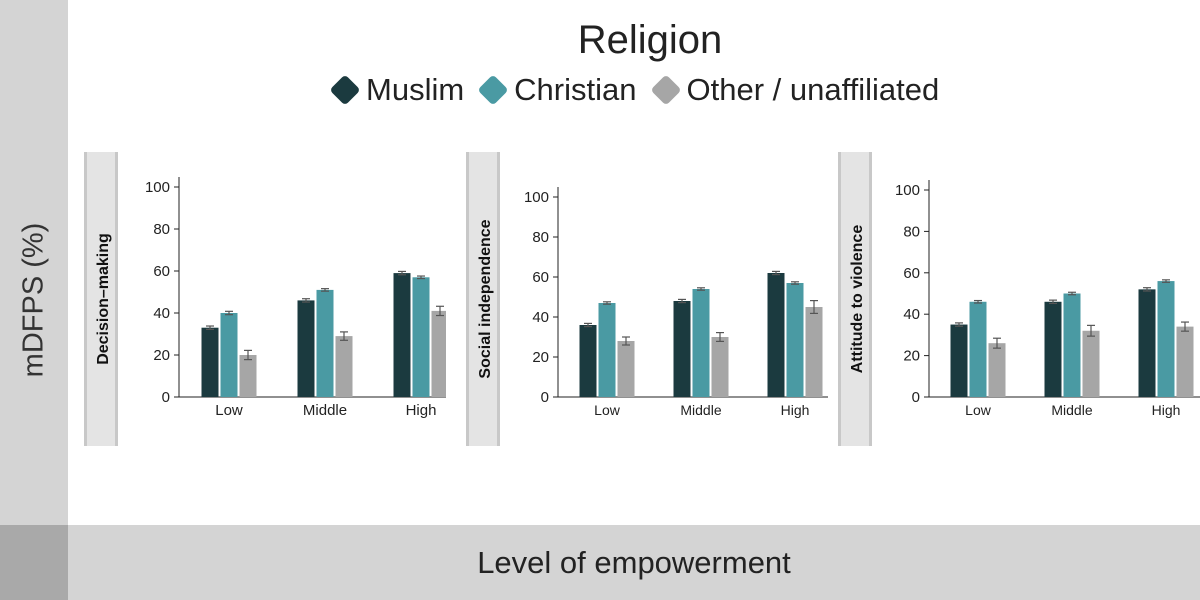 Image resolution: width=1200 pixels, height=600 pixels. I want to click on x-axis-title: Level of empowerment, so click(634, 562).